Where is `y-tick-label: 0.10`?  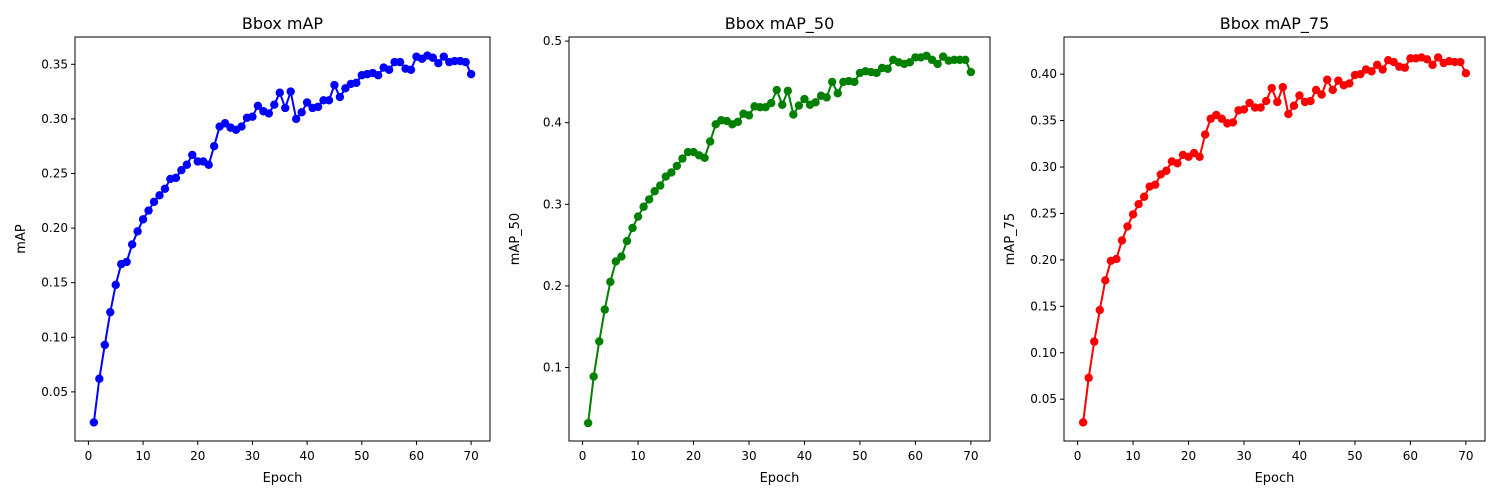
y-tick-label: 0.10 is located at coordinates (54, 337).